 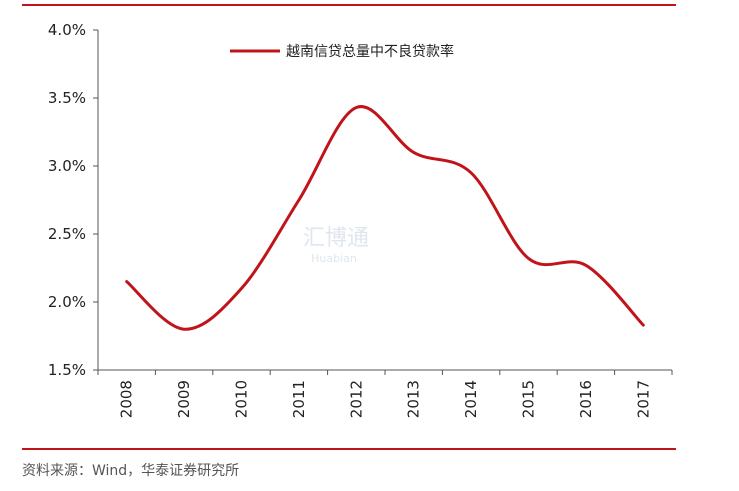 What do you see at coordinates (242, 399) in the screenshot?
I see `x-tick-label: 2010` at bounding box center [242, 399].